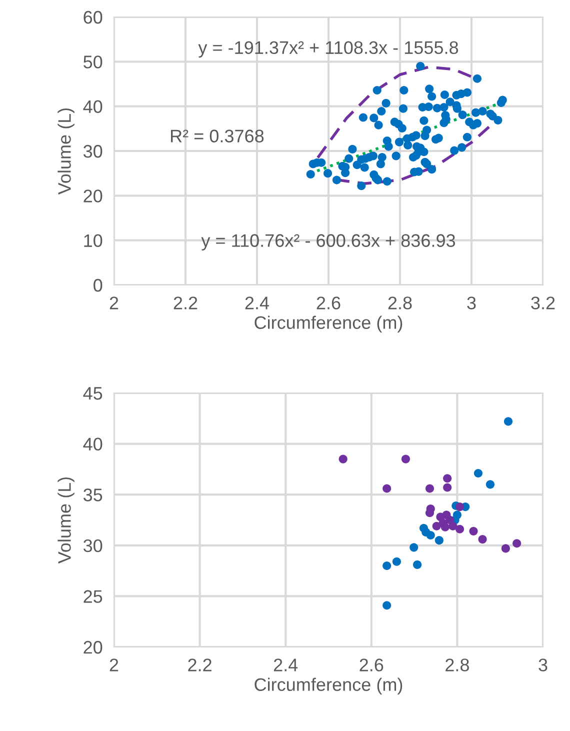  Describe the element at coordinates (93, 241) in the screenshot. I see `y-tick-label: 10` at that location.